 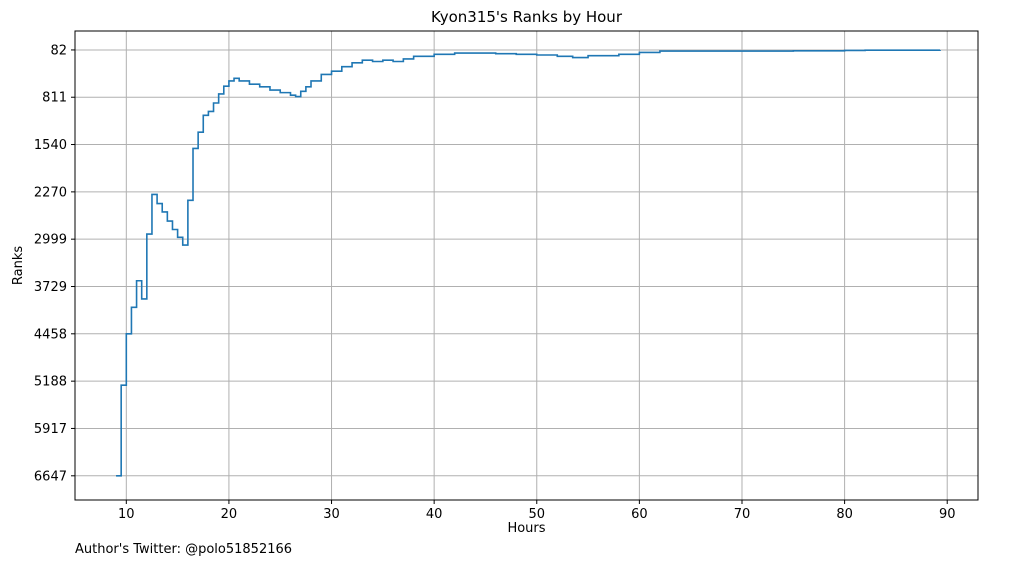 What do you see at coordinates (639, 514) in the screenshot?
I see `x-tick-label: 60` at bounding box center [639, 514].